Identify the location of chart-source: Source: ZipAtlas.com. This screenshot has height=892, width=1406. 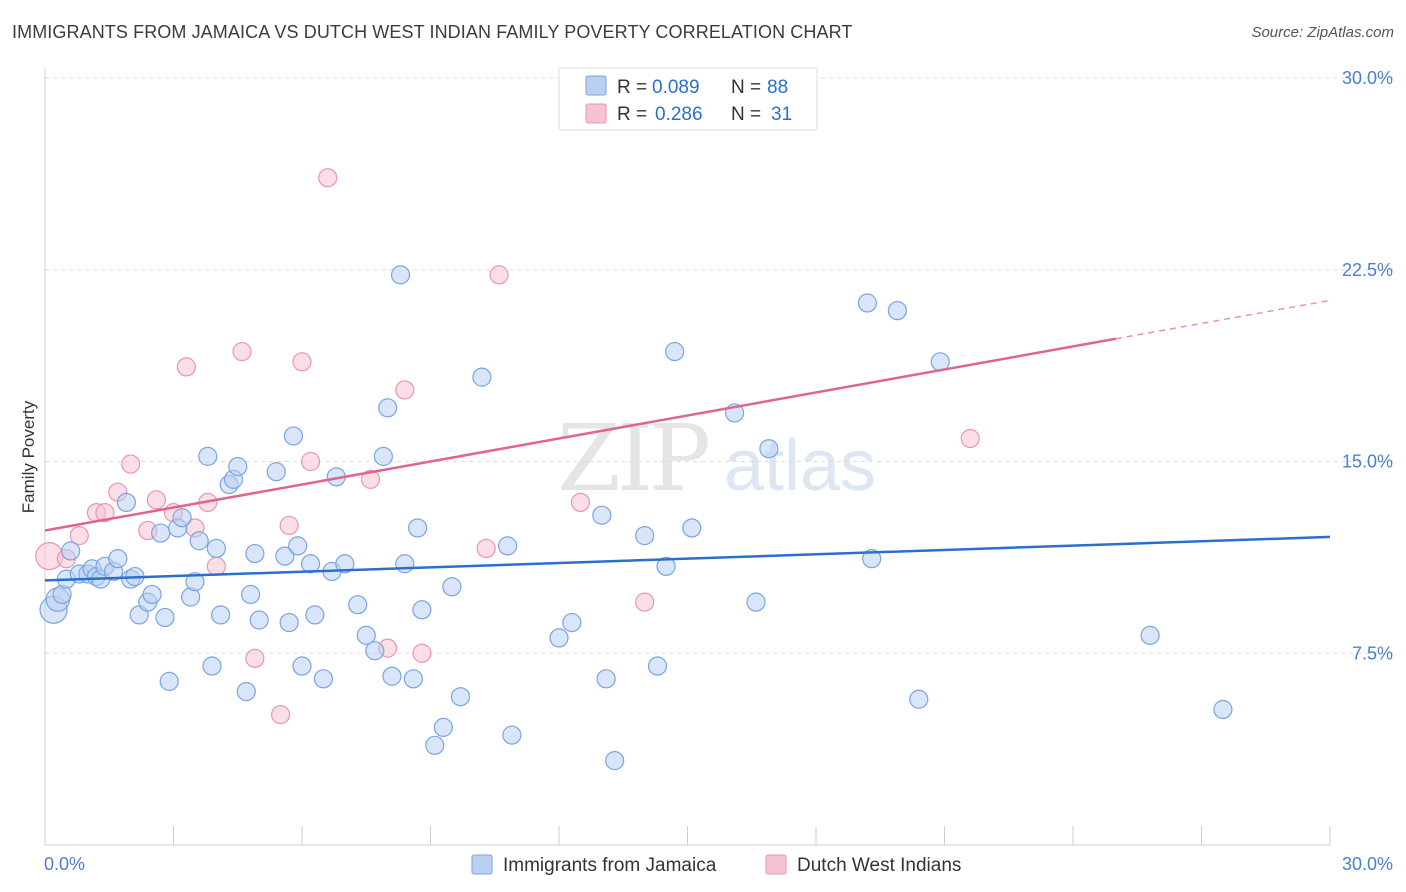
(1322, 32).